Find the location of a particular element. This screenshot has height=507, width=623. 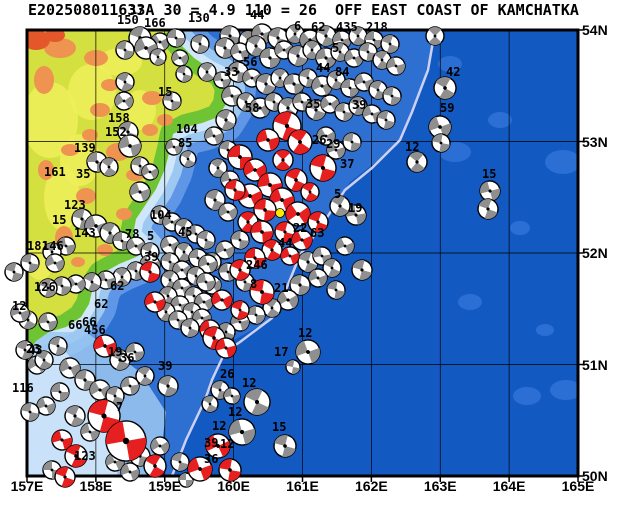

ball-label: 104 is located at coordinates (187, 129).